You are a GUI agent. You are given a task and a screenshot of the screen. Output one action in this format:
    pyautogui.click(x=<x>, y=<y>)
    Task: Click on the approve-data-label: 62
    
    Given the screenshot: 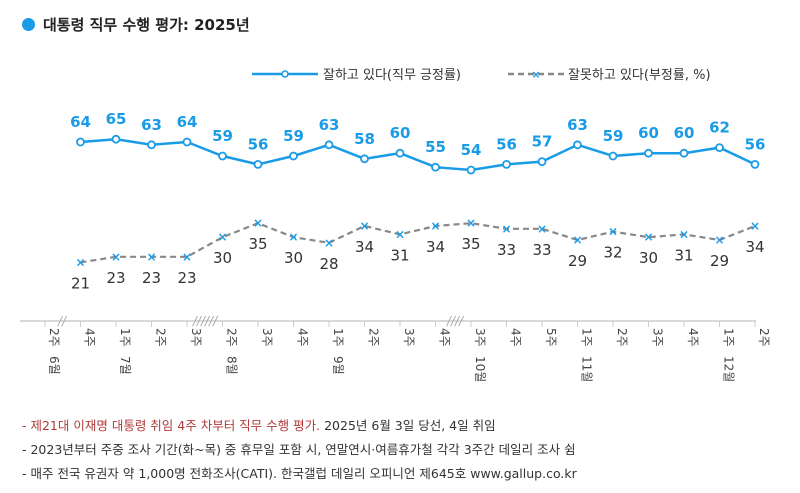 What is the action you would take?
    pyautogui.click(x=719, y=128)
    